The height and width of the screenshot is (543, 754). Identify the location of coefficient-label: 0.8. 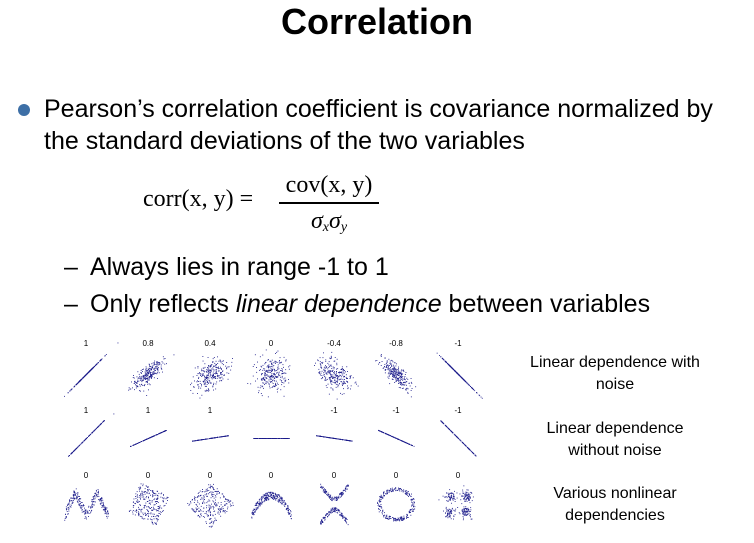
(148, 343).